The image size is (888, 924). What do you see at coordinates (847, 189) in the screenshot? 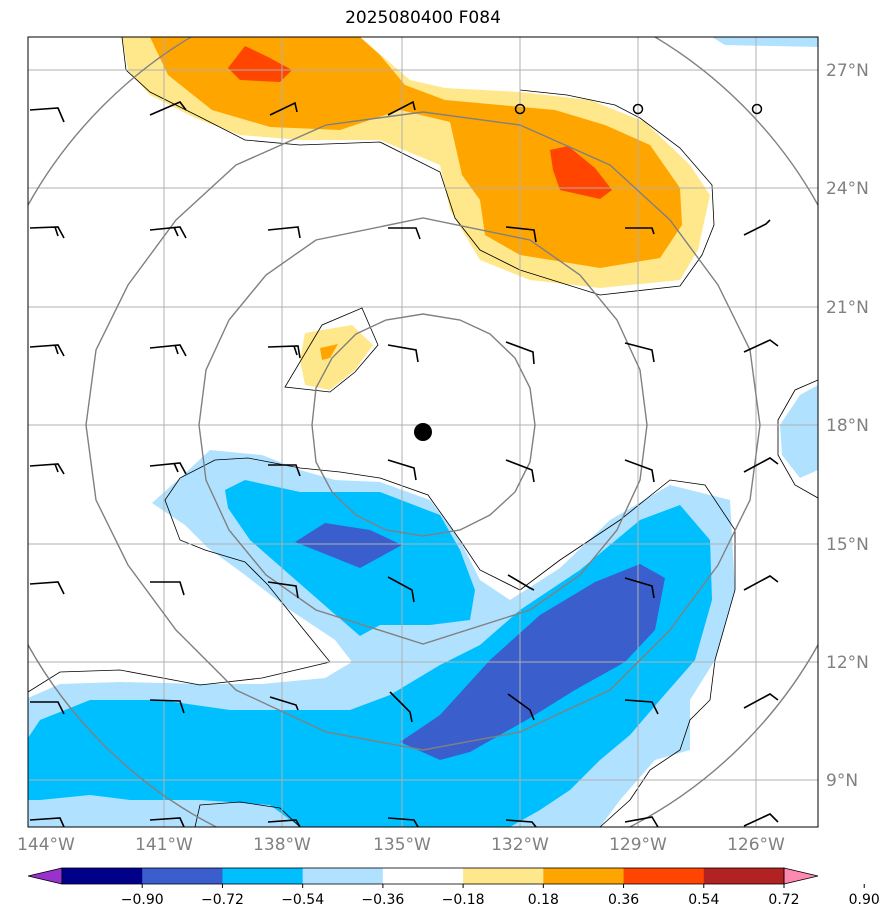
I see `lat-tick-label: 24°N` at bounding box center [847, 189].